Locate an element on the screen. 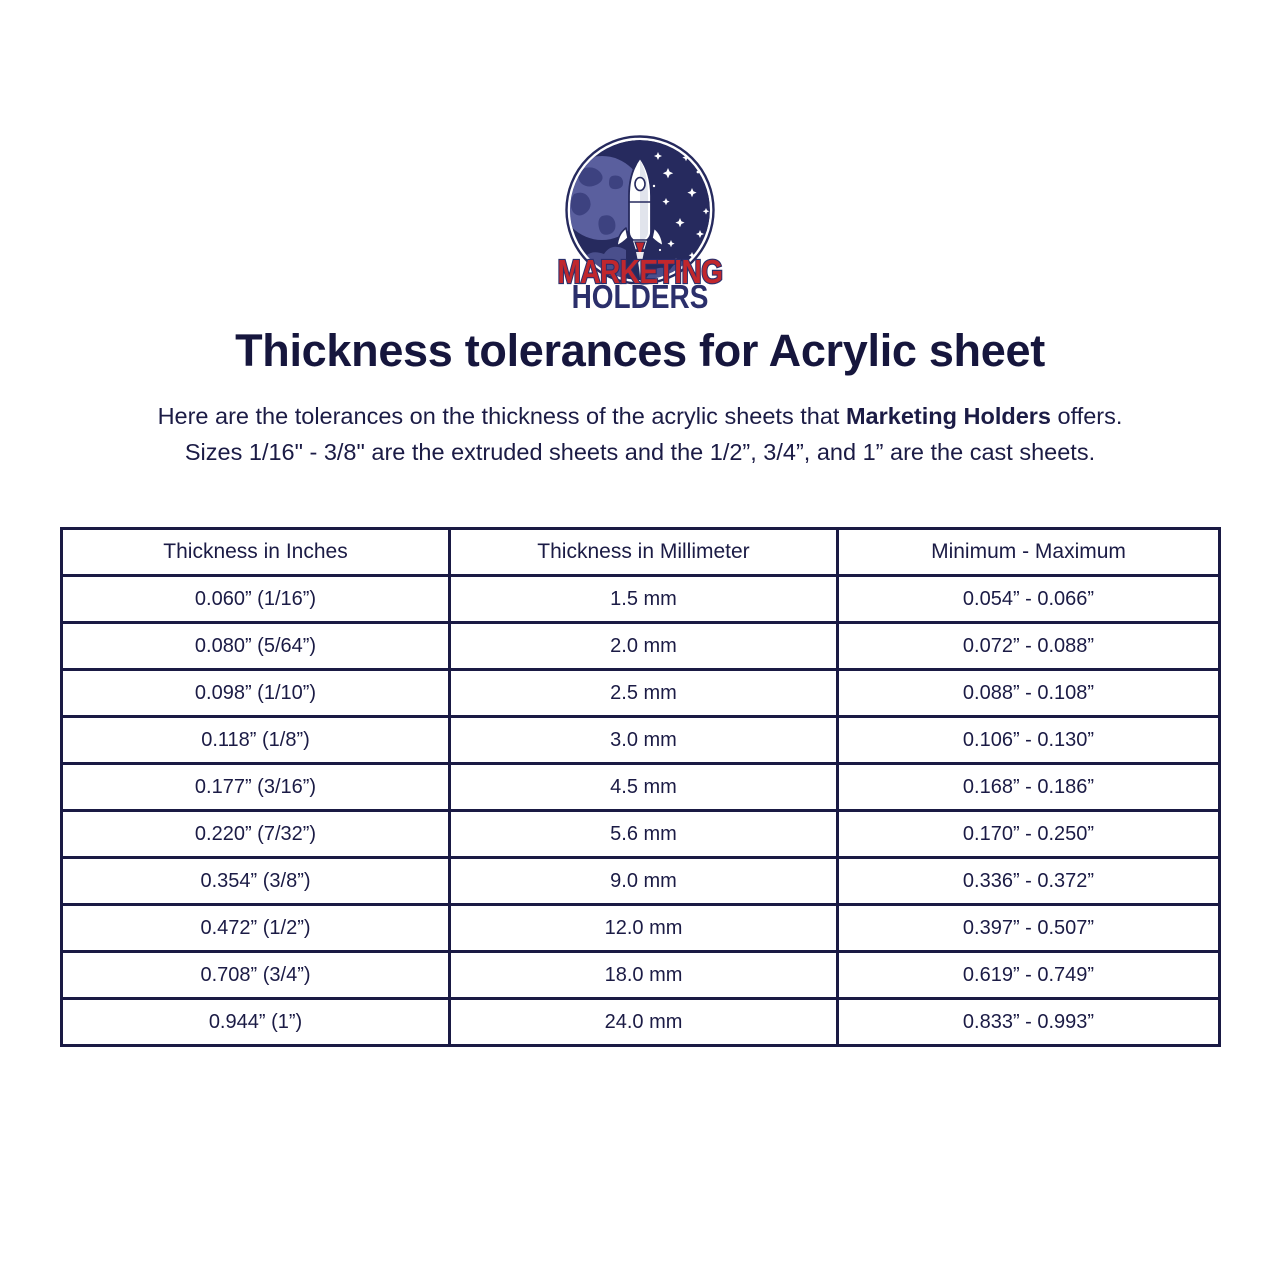  cell-inches: 0.944” (1”) is located at coordinates (255, 1022).